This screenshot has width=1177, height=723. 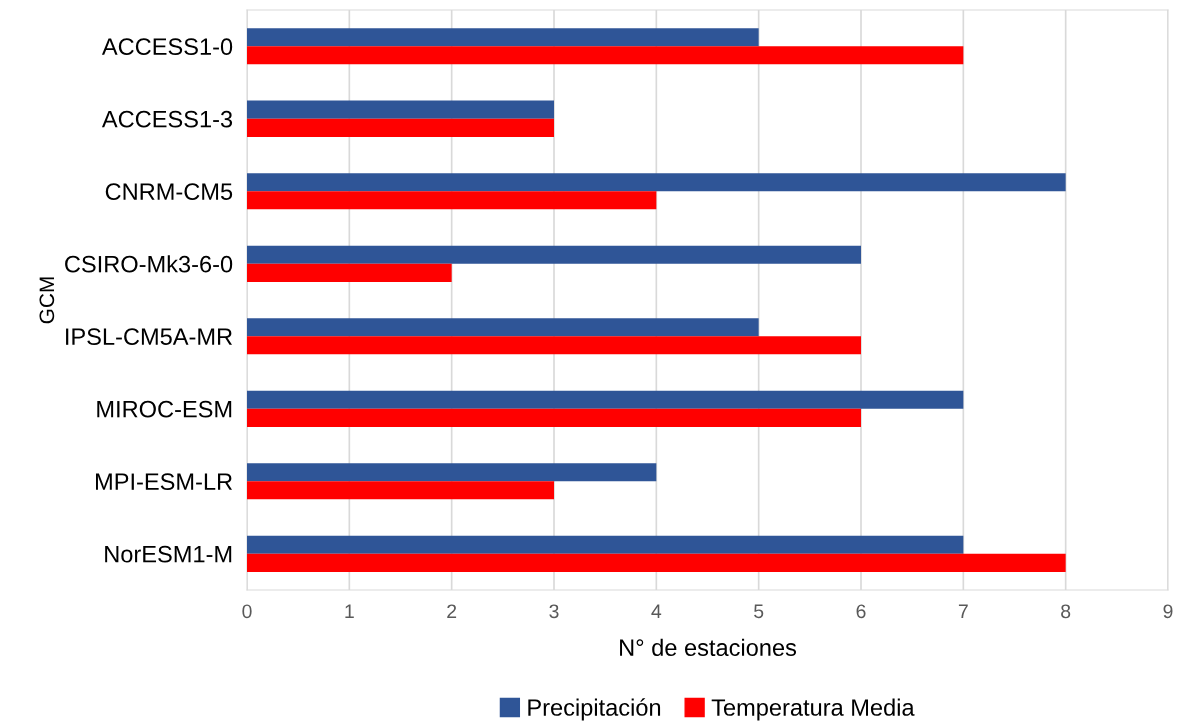 What do you see at coordinates (708, 647) in the screenshot?
I see `x-axis-title: N° de estaciones` at bounding box center [708, 647].